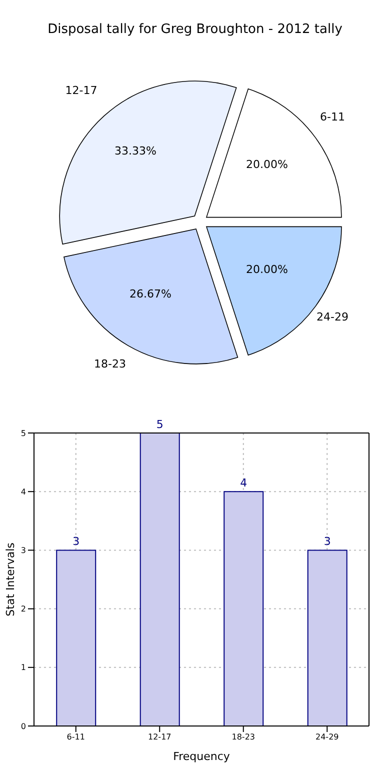 The width and height of the screenshot is (390, 780). I want to click on x-tick-label: 6-11, so click(75, 737).